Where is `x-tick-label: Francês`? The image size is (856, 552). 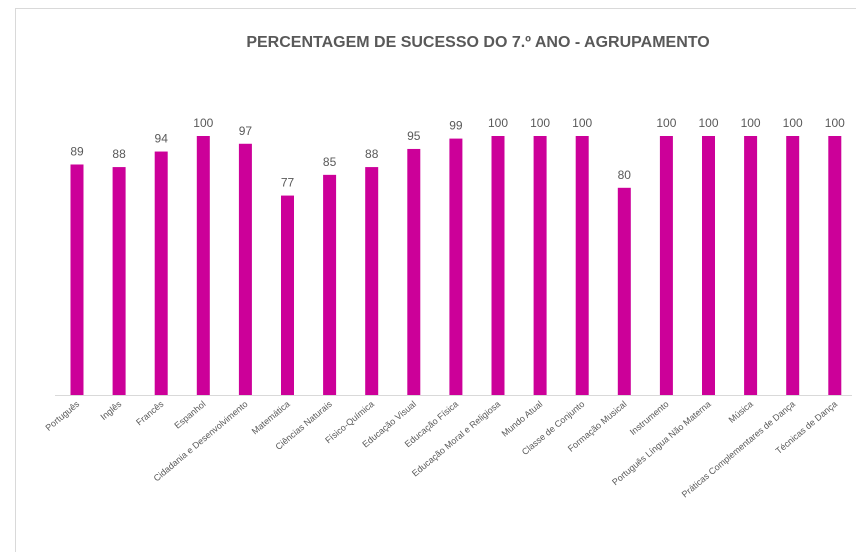 x-tick-label: Francês is located at coordinates (150, 413).